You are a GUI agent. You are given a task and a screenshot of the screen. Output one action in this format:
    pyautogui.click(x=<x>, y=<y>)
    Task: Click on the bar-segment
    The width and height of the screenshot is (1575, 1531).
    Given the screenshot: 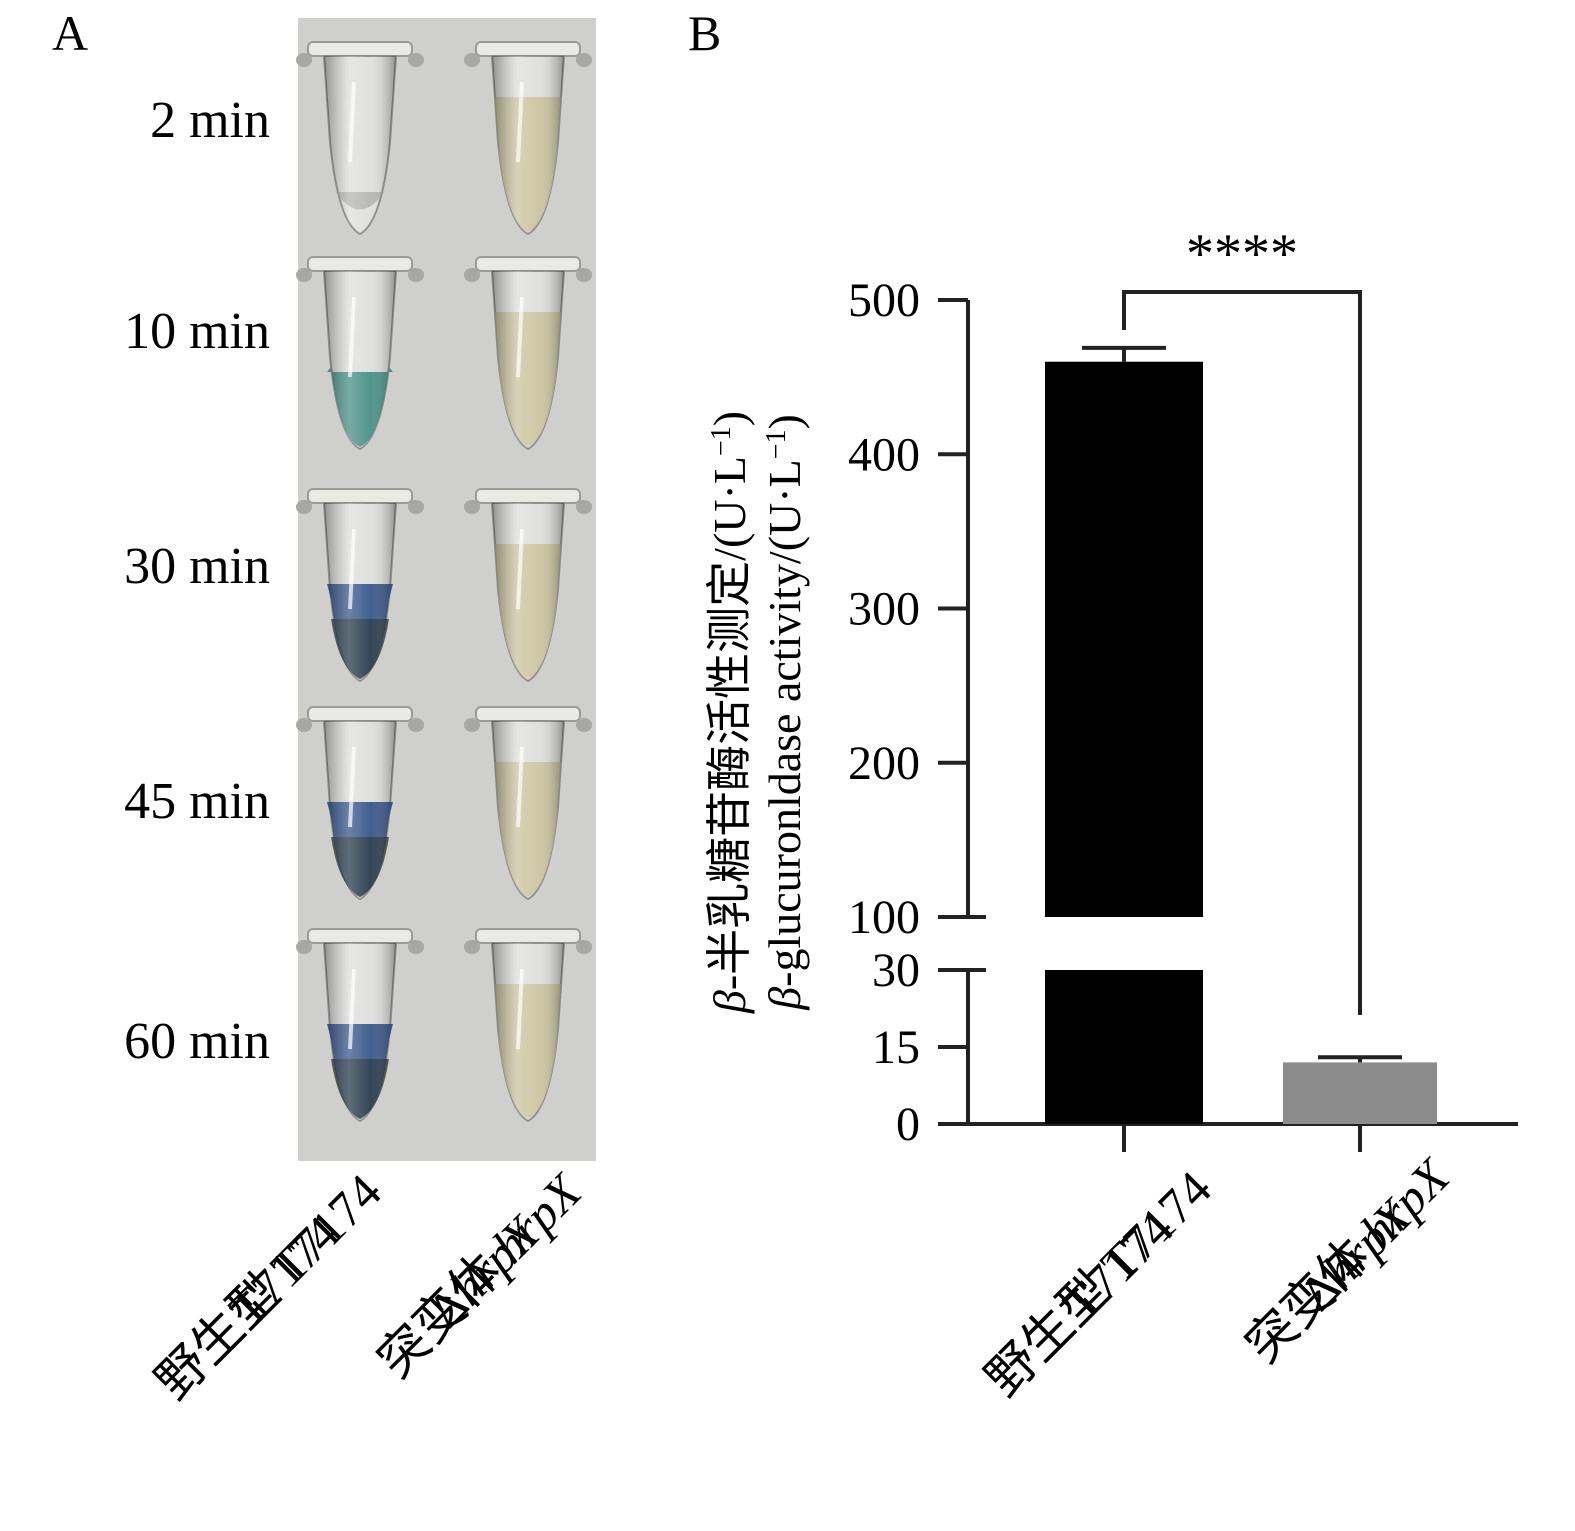 What is the action you would take?
    pyautogui.click(x=1360, y=1093)
    